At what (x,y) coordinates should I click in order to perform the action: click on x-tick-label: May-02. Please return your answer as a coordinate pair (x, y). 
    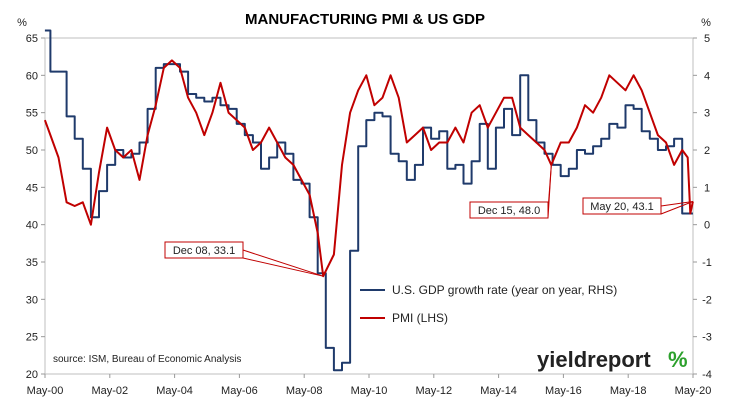
    Looking at the image, I should click on (109, 391).